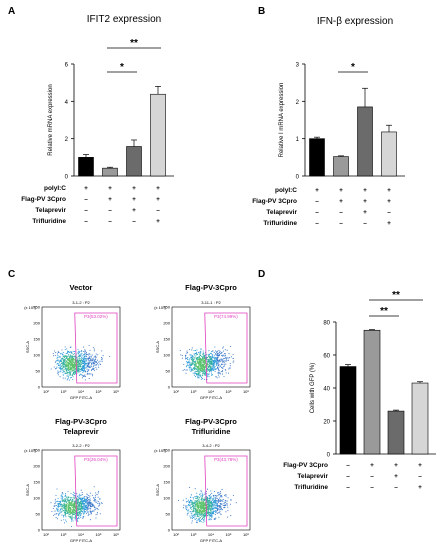 The image size is (448, 555). Describe the element at coordinates (36, 339) in the screenshot. I see `flow-y-tick: 150` at that location.